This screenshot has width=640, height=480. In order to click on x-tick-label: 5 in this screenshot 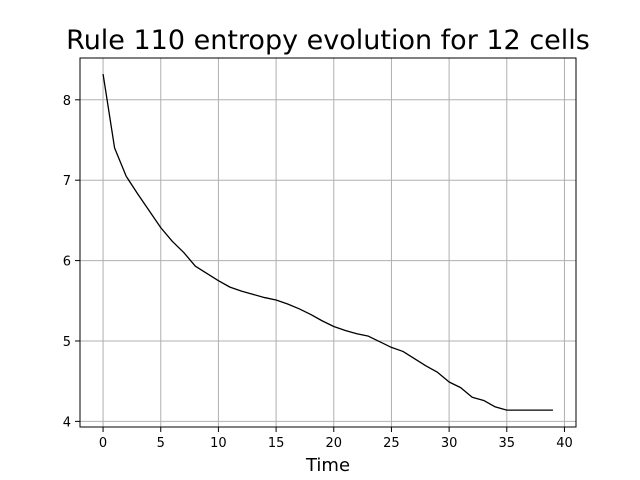, I will do `click(161, 443)`.